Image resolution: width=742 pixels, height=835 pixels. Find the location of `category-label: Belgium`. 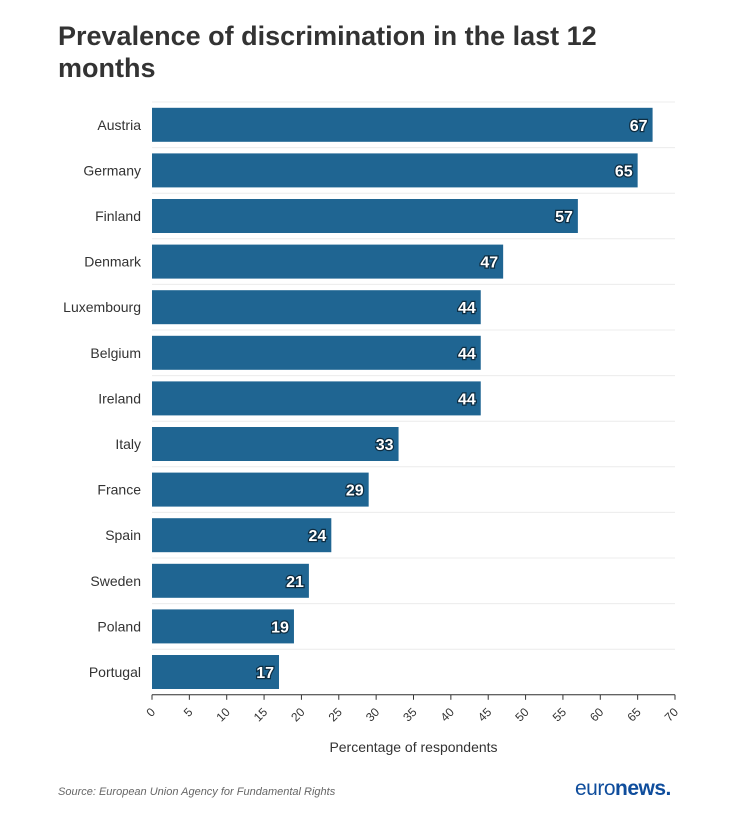

category-label: Belgium is located at coordinates (115, 353).